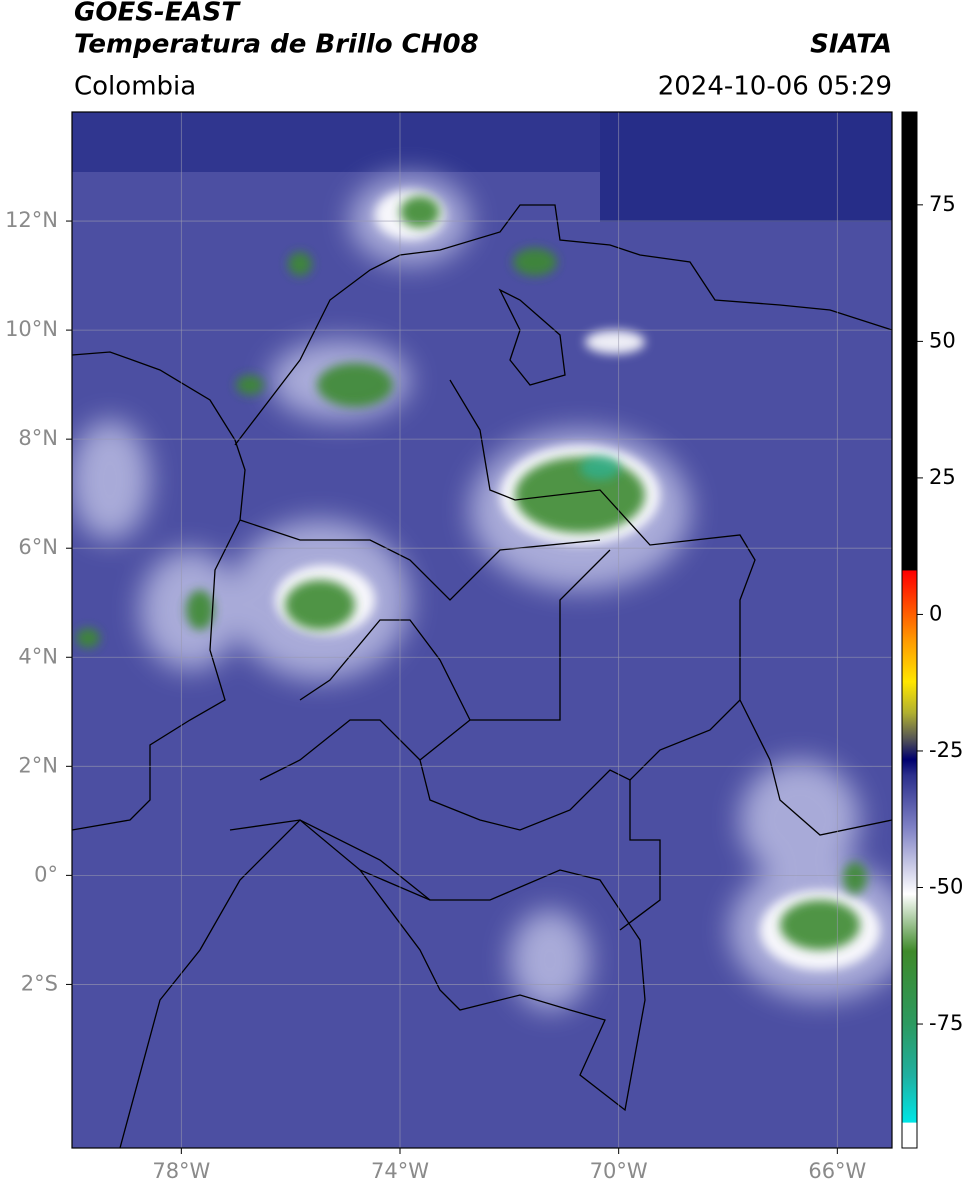  Describe the element at coordinates (157, 14) in the screenshot. I see `title-line-1: GOES-EAST` at that location.